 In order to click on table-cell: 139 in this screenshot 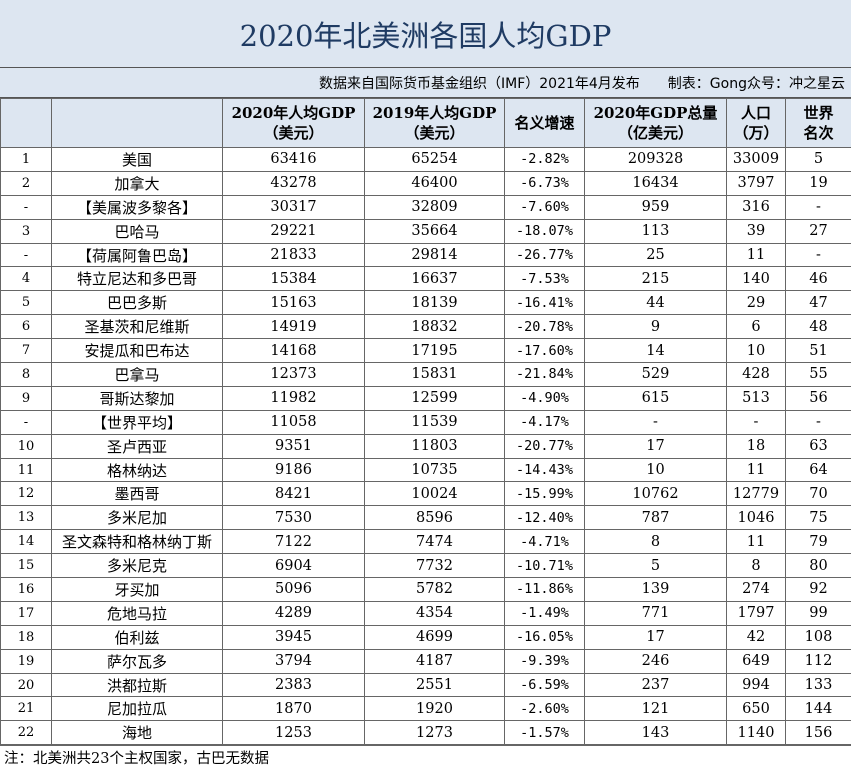, I will do `click(655, 589)`.